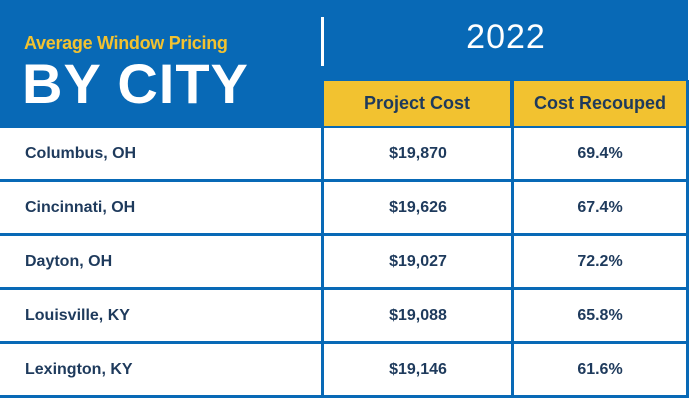  What do you see at coordinates (322, 41) in the screenshot?
I see `header-divider` at bounding box center [322, 41].